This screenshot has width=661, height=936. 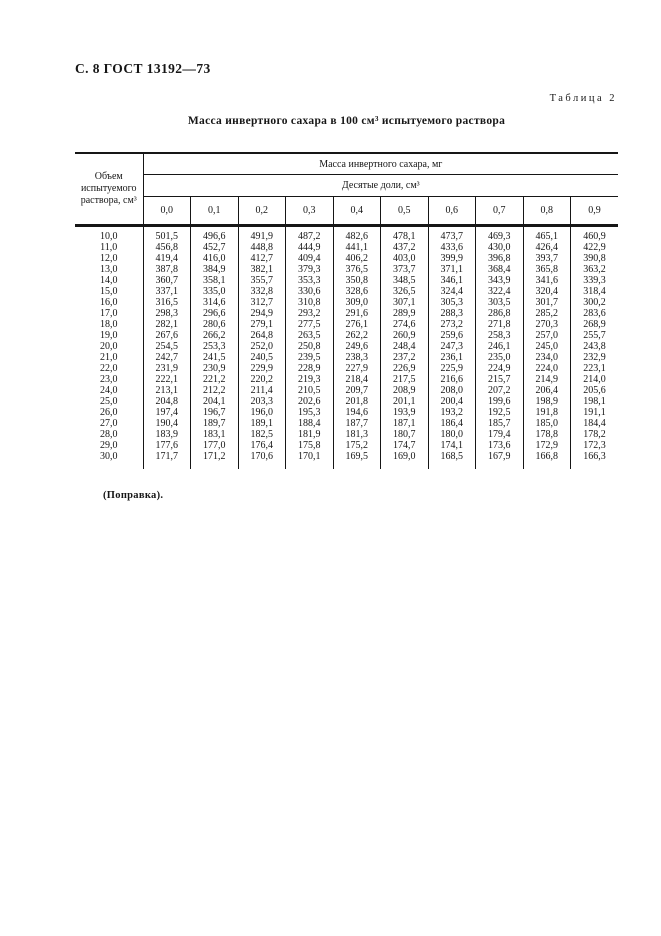 I want to click on value-cell: 214,9, so click(x=546, y=379).